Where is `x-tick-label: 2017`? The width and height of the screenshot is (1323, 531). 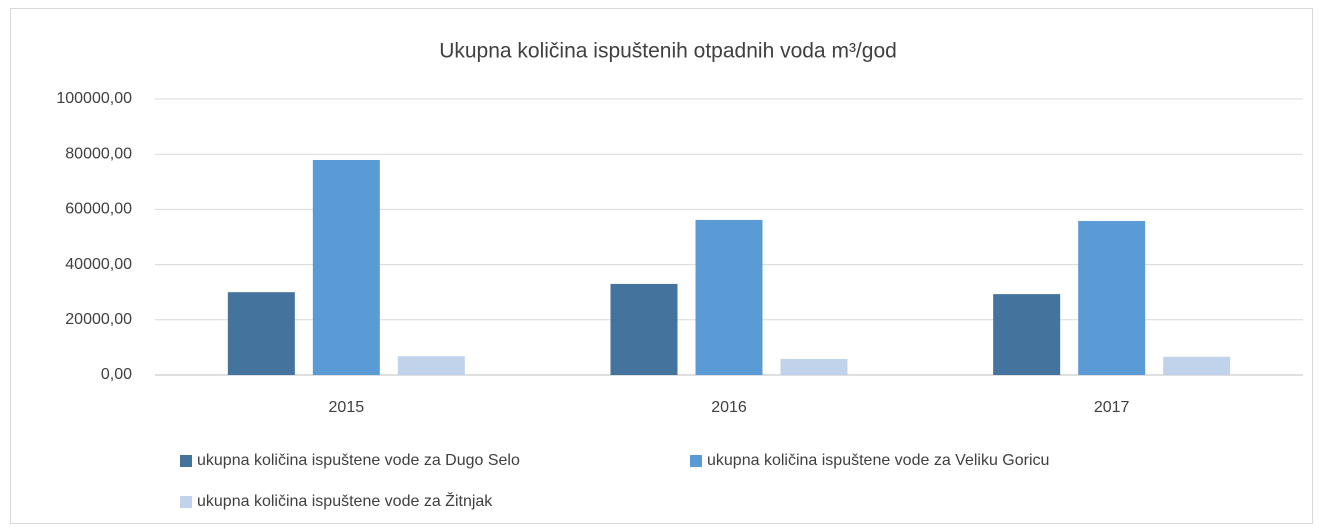 x-tick-label: 2017 is located at coordinates (1112, 407).